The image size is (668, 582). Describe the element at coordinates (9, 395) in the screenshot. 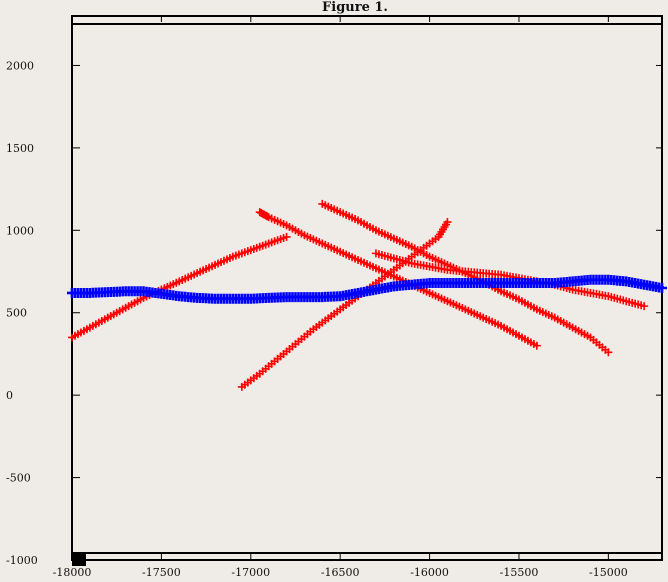

I see `y-tick-label: 0` at that location.